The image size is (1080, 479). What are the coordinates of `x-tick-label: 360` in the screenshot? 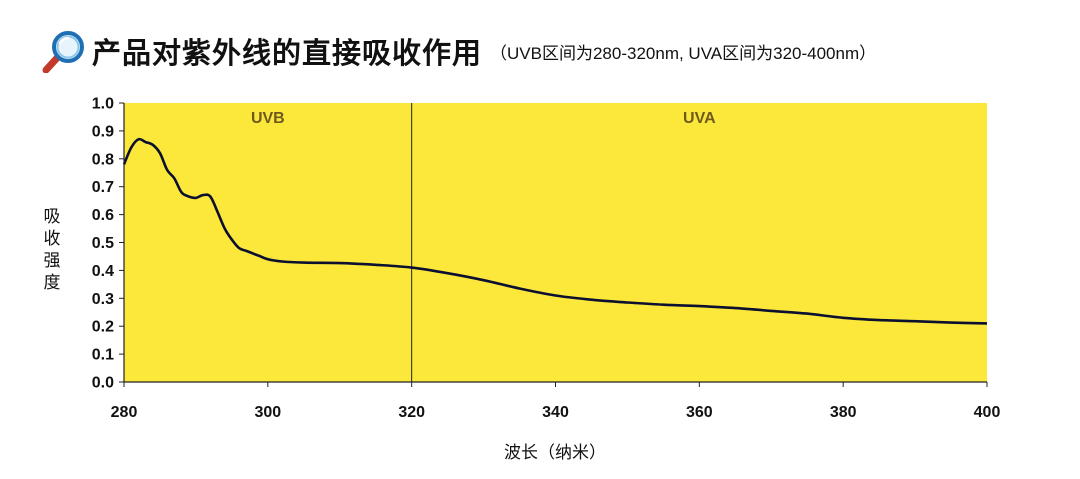 It's located at (699, 412).